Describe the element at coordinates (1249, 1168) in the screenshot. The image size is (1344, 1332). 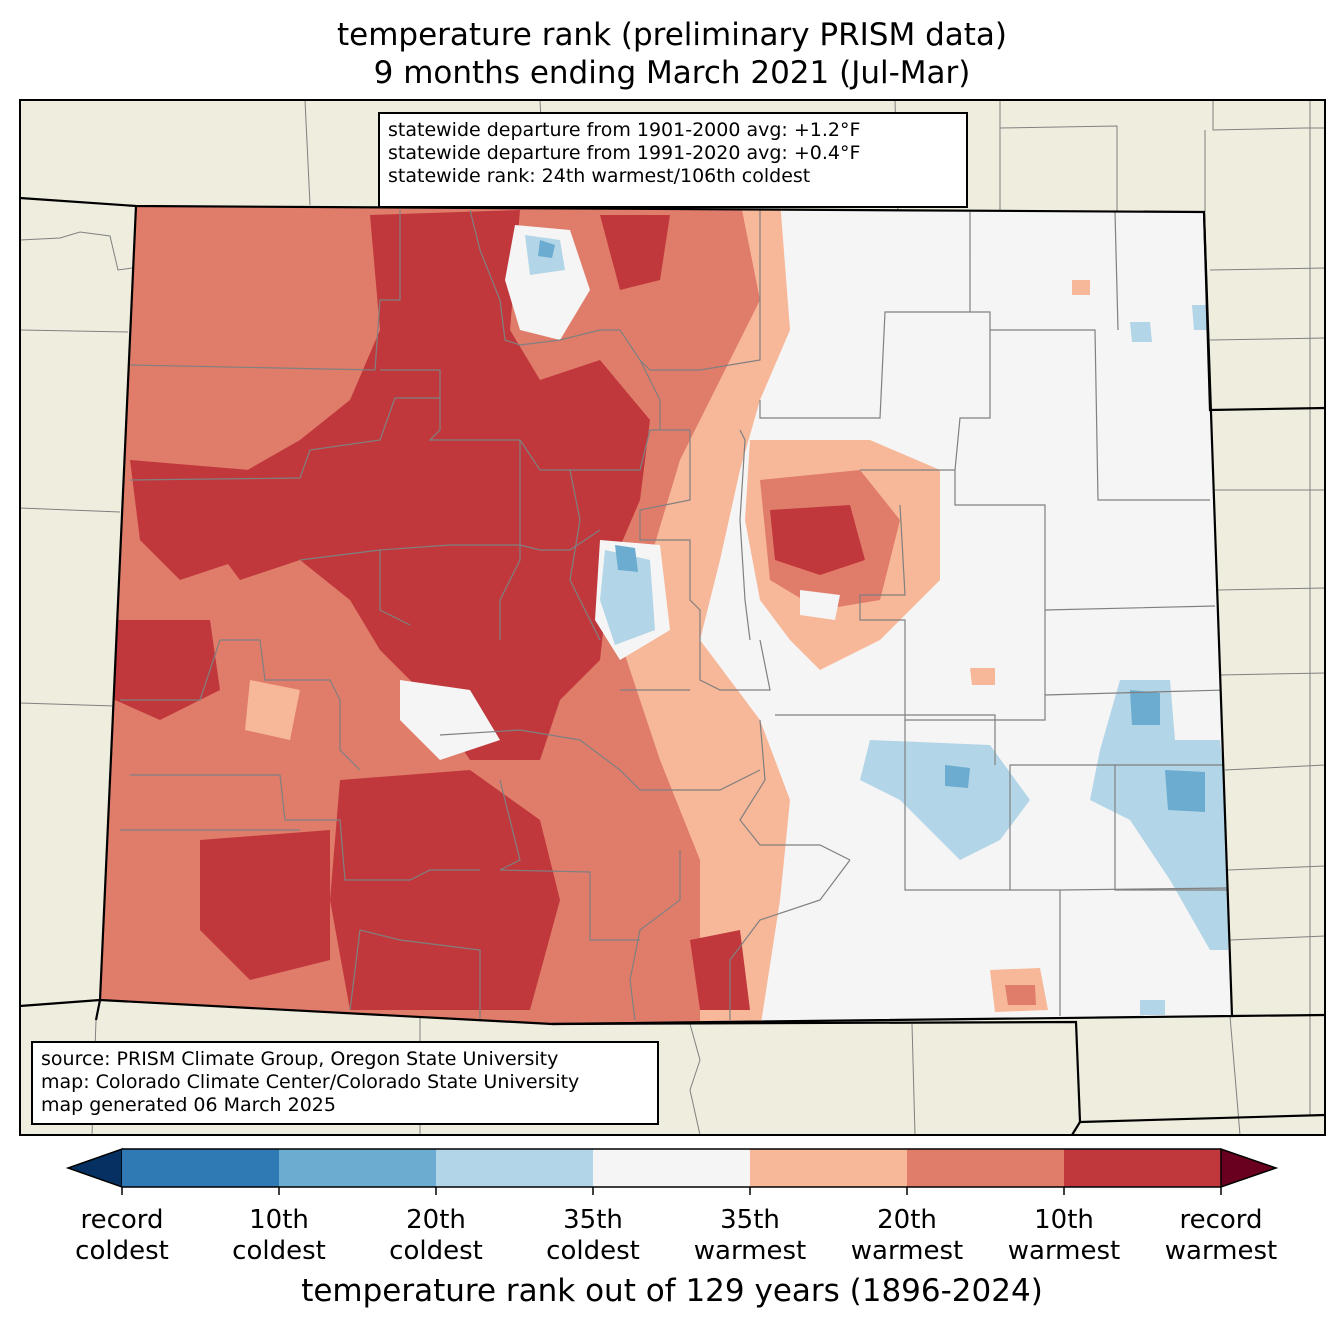
I see `colorbar-extend-above` at that location.